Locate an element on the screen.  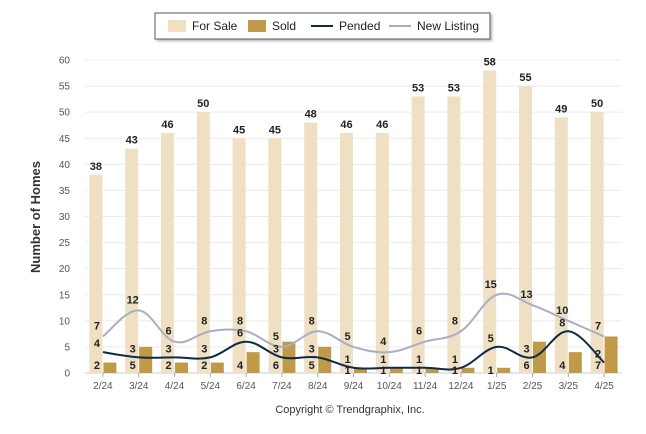
x-tick-label: 11/24 is located at coordinates (425, 386).